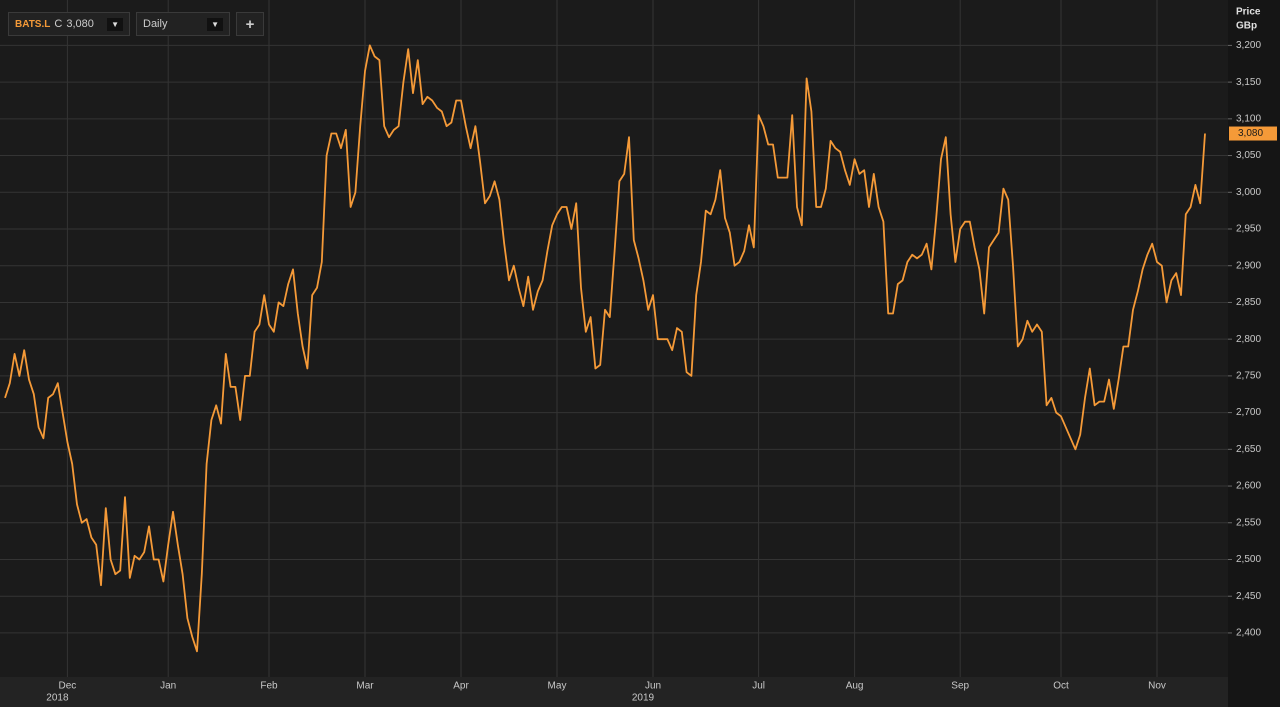  Describe the element at coordinates (1248, 12) in the screenshot. I see `axis-title: Price` at that location.